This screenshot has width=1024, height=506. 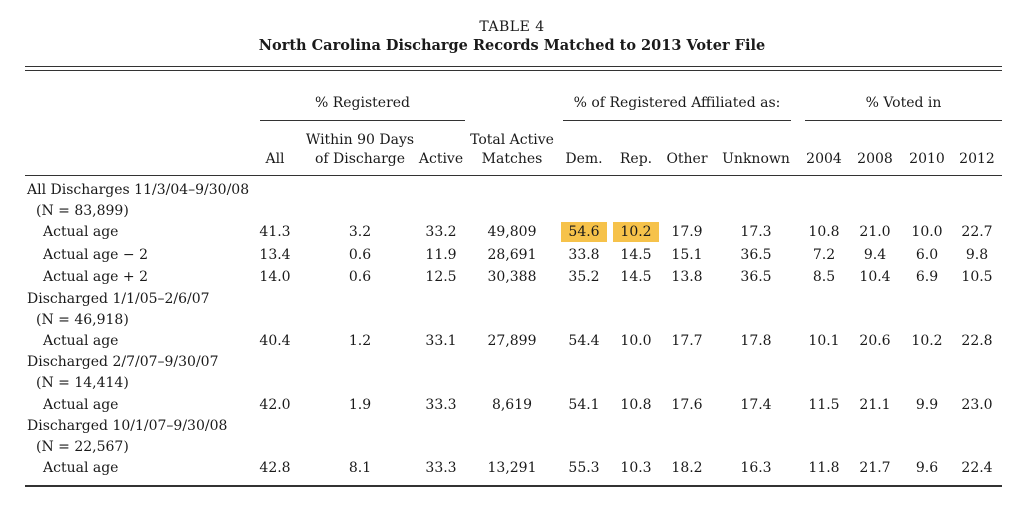 I want to click on col-within90-line2: of Discharge, so click(x=360, y=159).